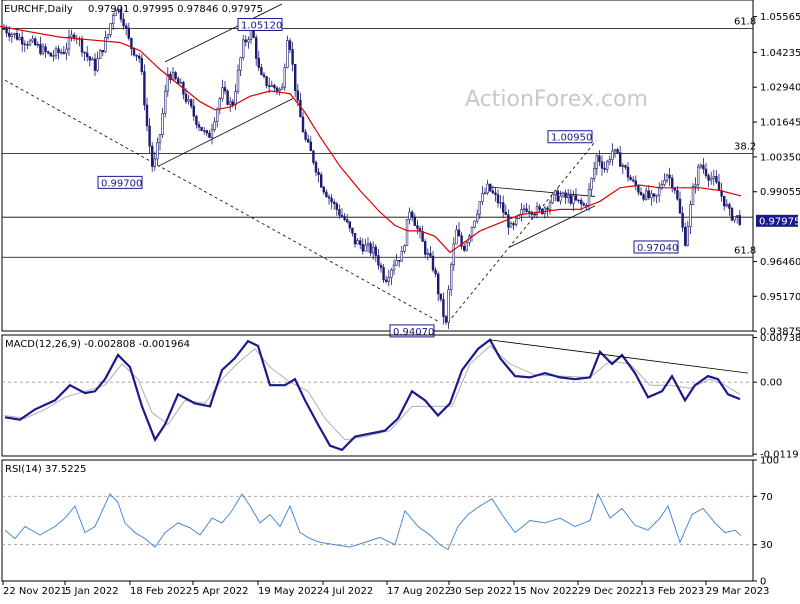 The image size is (800, 604). Describe the element at coordinates (766, 497) in the screenshot. I see `rsi-tick-label: 70` at that location.